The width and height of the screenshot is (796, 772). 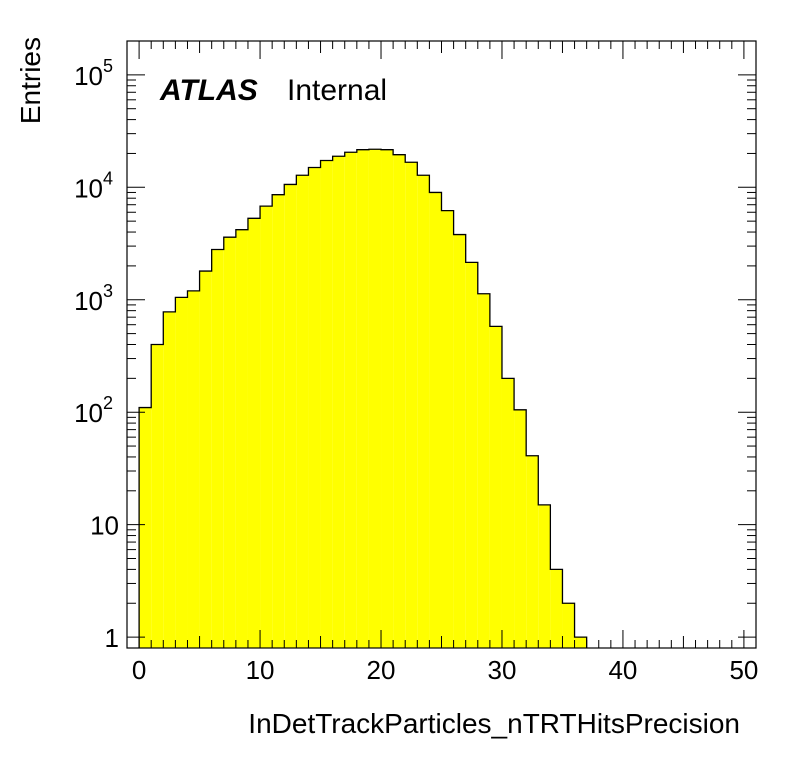 What do you see at coordinates (381, 670) in the screenshot?
I see `x-tick-label: 20` at bounding box center [381, 670].